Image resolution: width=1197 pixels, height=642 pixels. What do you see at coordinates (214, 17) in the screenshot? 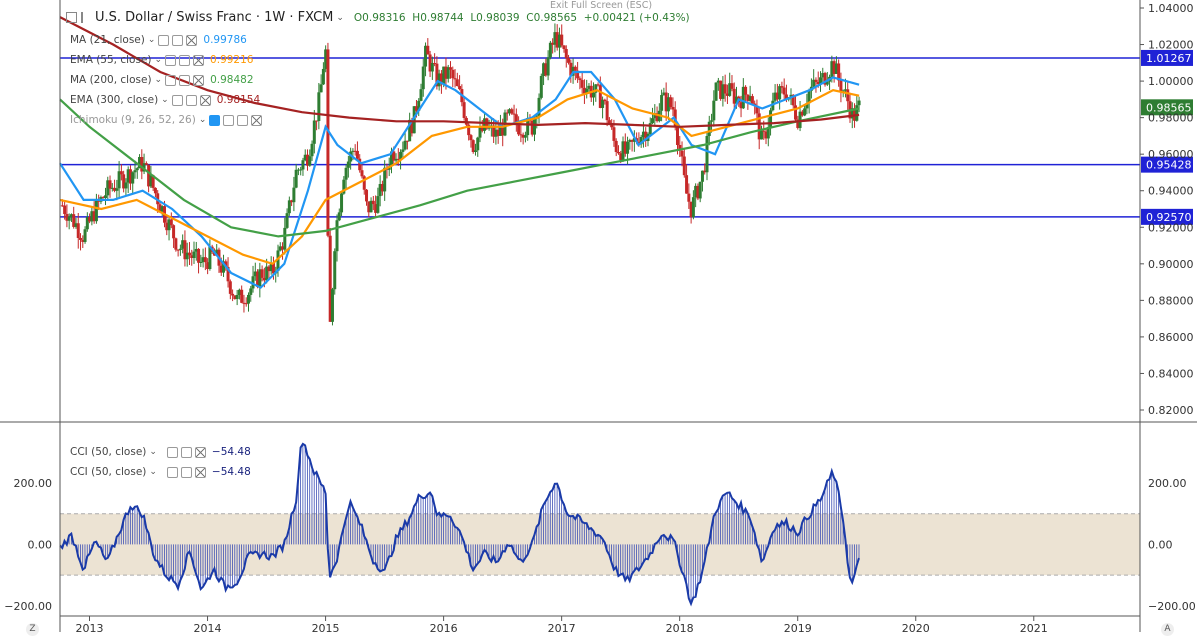
I see `chart-title: U.S. Dollar / Swiss Franc · 1W · FXCM` at bounding box center [214, 17].